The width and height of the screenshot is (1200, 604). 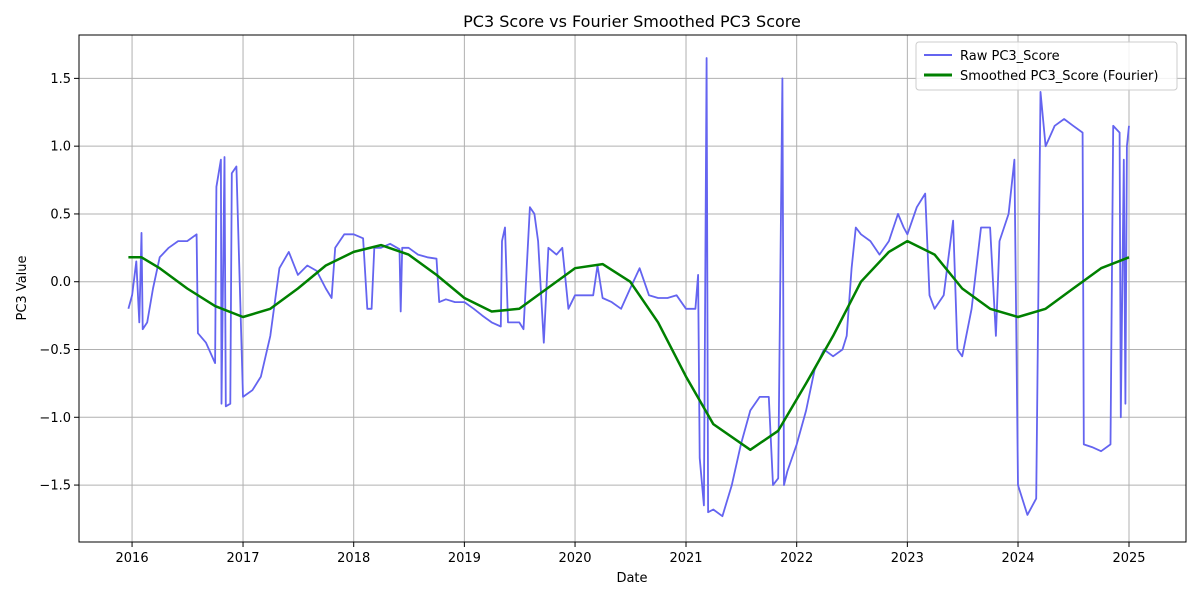 I want to click on chart-title: PC3 Score vs Fourier Smoothed PC3 Score, so click(x=632, y=21).